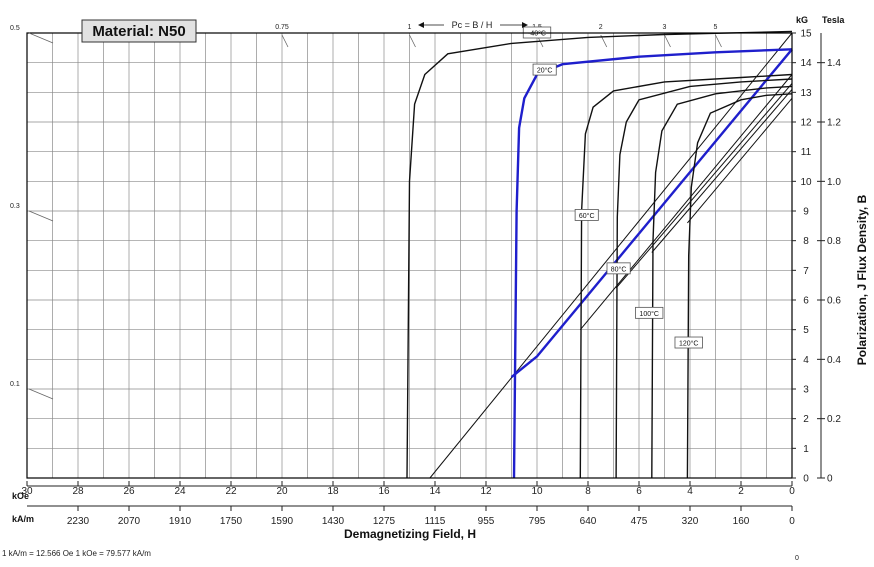 The height and width of the screenshot is (567, 874). Describe the element at coordinates (472, 25) in the screenshot. I see `pc-header-label: Pc = B / H` at that location.